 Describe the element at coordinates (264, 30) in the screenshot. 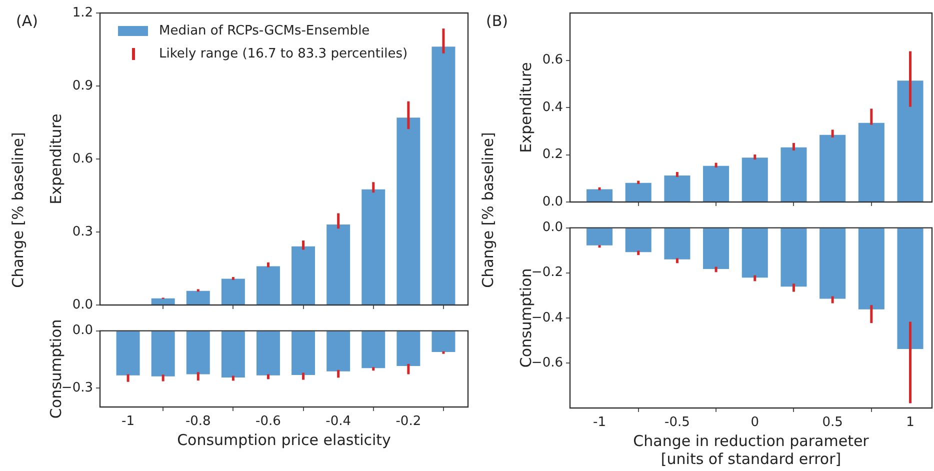

I see `legend-label: Median of RCPs-GCMs-Ensemble` at that location.